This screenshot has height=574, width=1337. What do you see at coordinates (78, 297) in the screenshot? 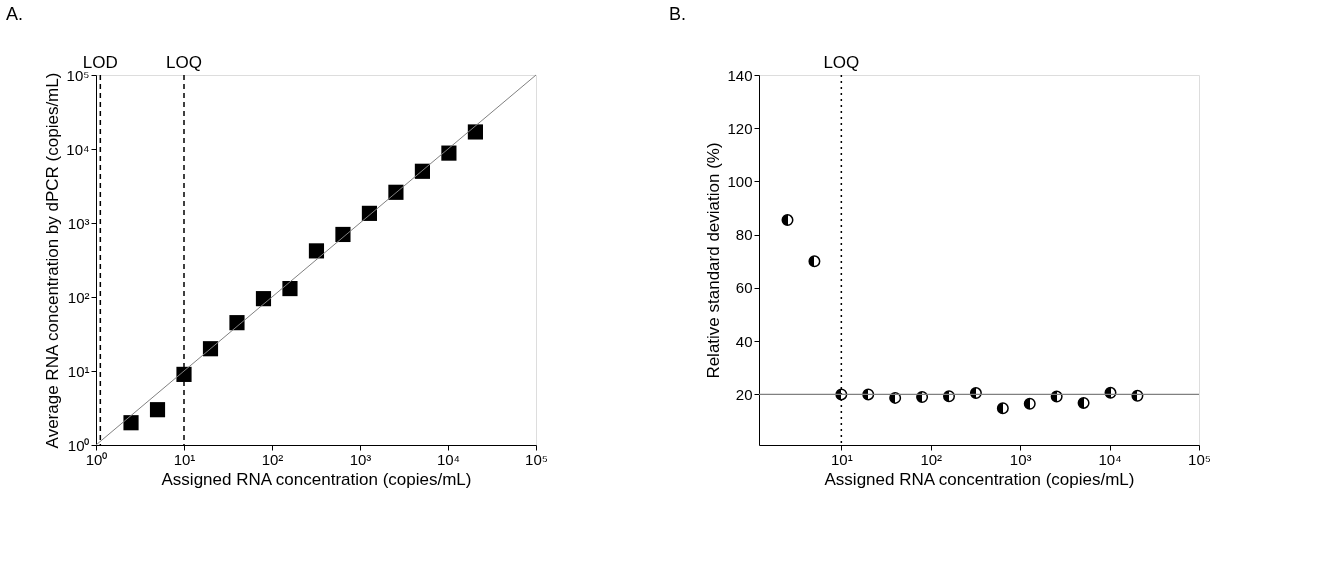
I see `y-tick-label: 10²` at bounding box center [78, 297].